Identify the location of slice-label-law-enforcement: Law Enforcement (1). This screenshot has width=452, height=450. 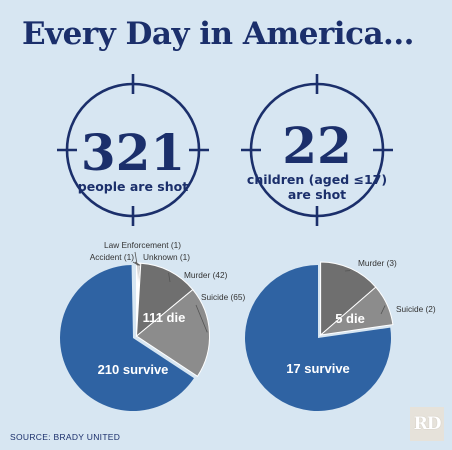
(142, 245).